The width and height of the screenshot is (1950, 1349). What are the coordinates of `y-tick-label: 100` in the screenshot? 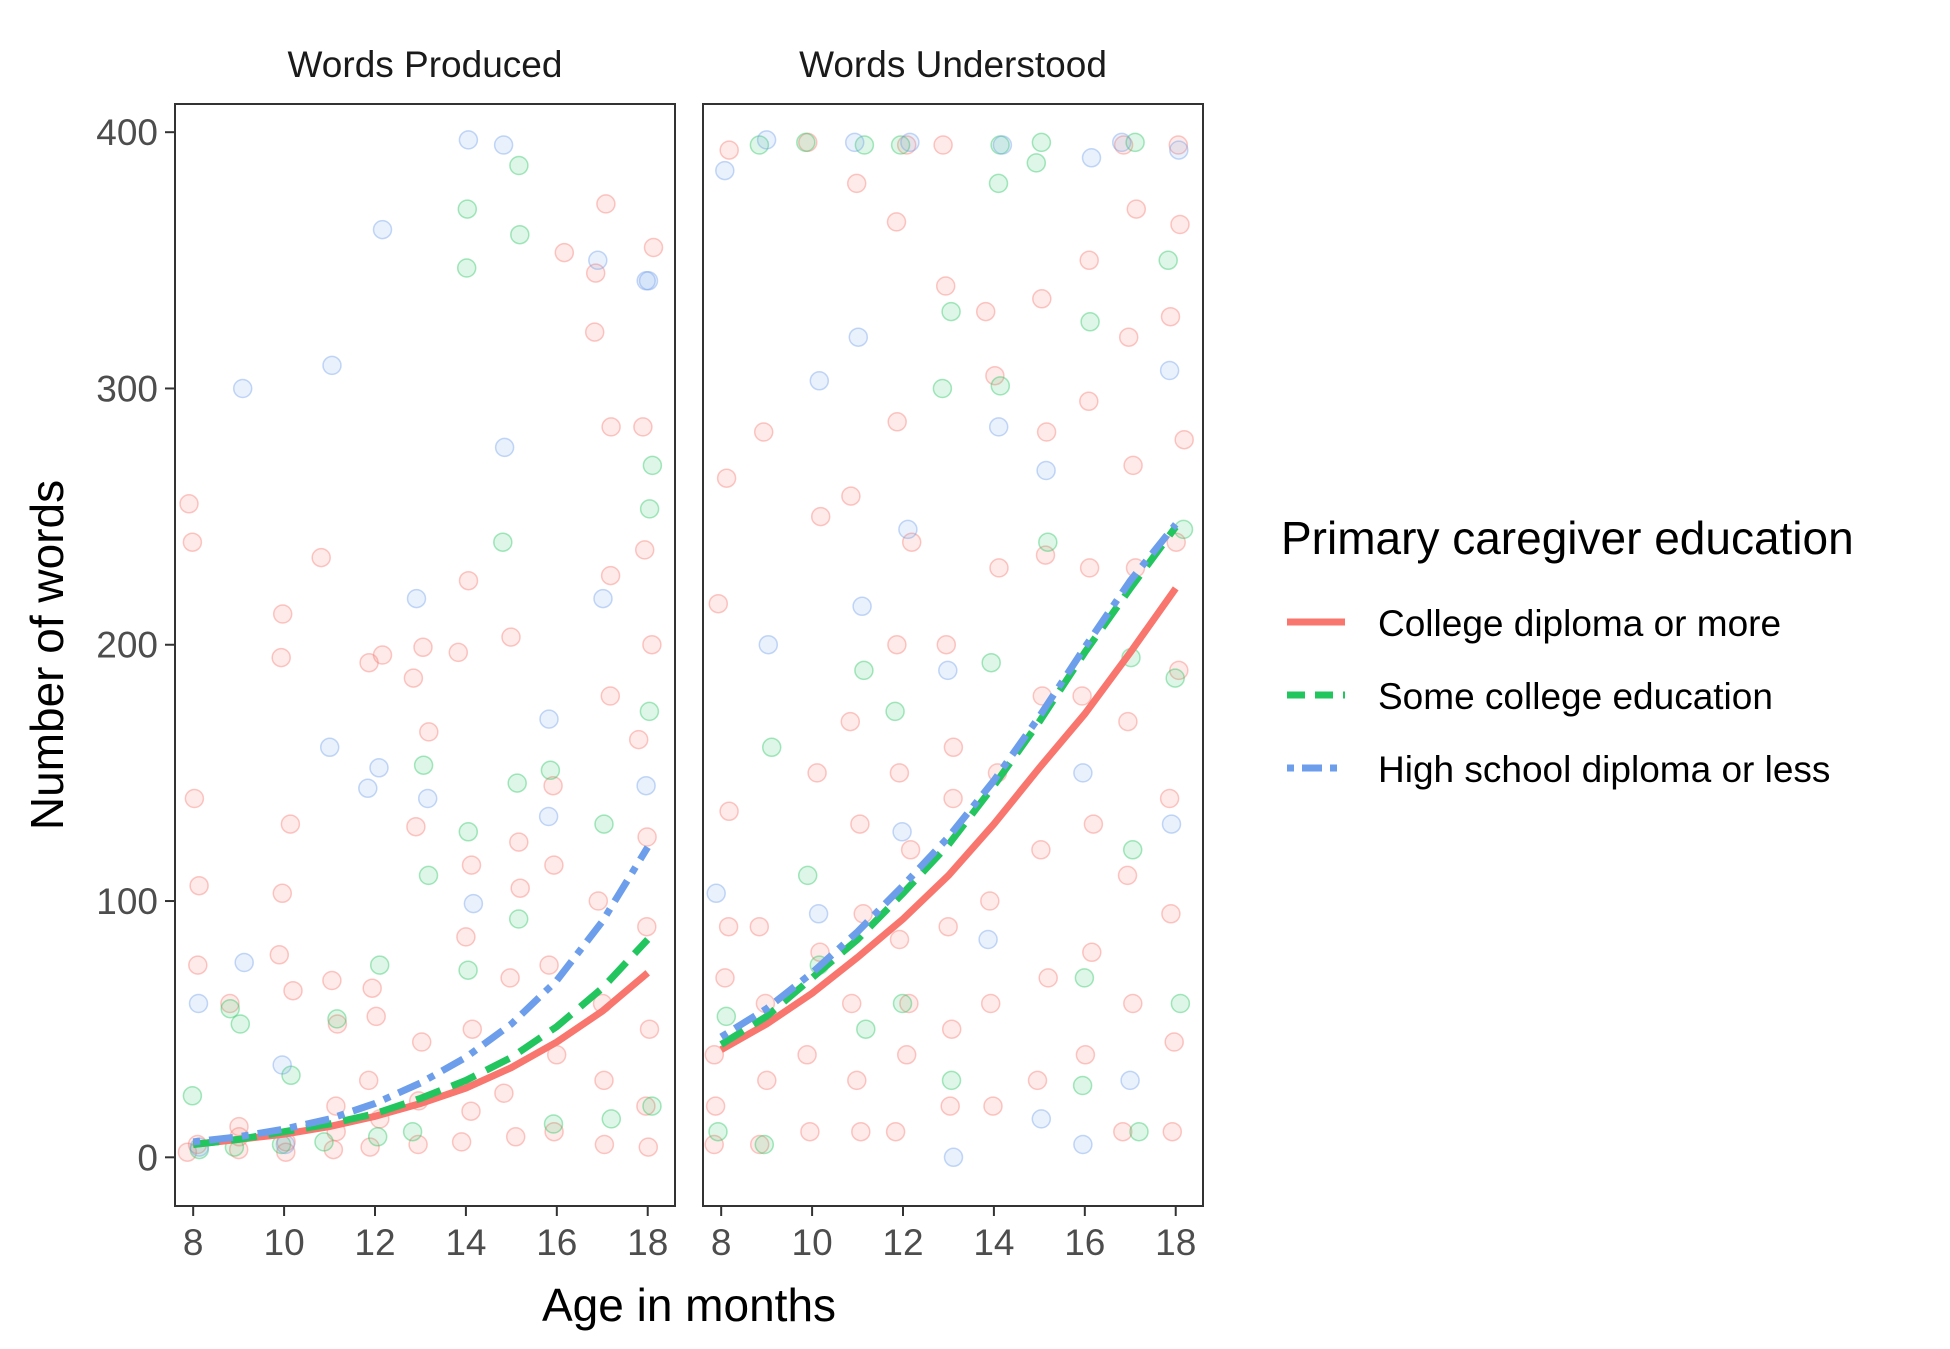 It's located at (127, 901).